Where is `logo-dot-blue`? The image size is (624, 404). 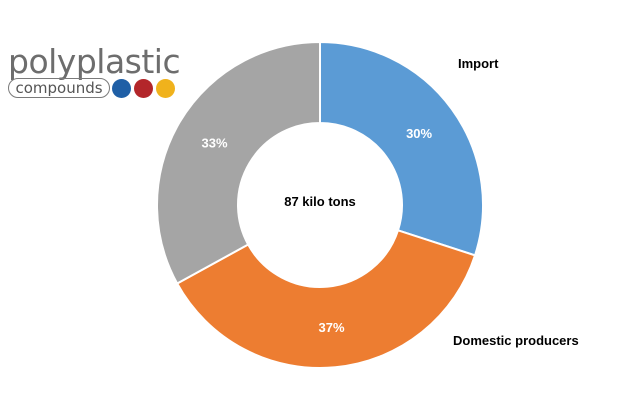 logo-dot-blue is located at coordinates (121, 88).